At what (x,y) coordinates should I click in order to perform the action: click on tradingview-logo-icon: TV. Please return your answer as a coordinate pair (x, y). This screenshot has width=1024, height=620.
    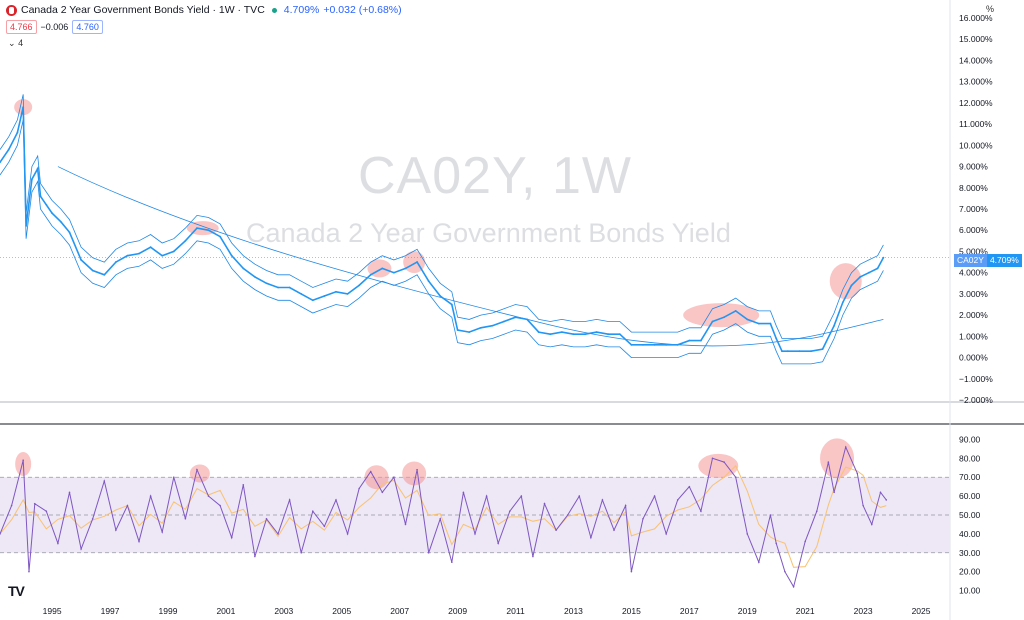
    Looking at the image, I should click on (16, 591).